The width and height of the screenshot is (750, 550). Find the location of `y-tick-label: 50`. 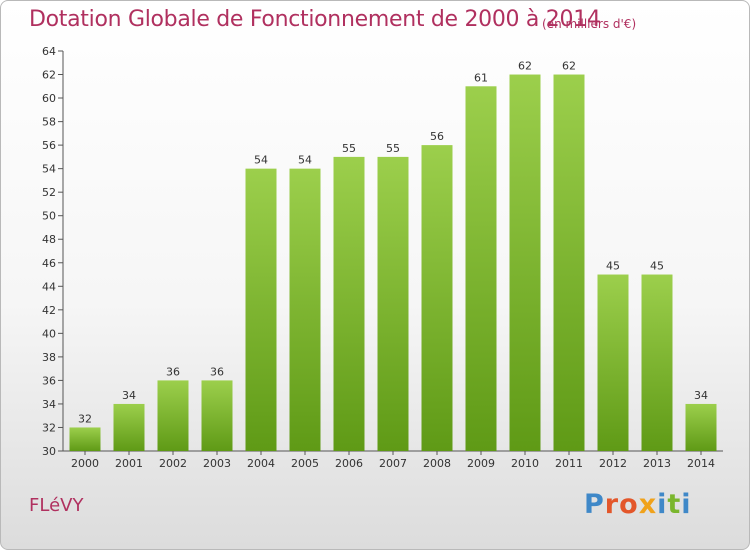

y-tick-label: 50 is located at coordinates (49, 216).